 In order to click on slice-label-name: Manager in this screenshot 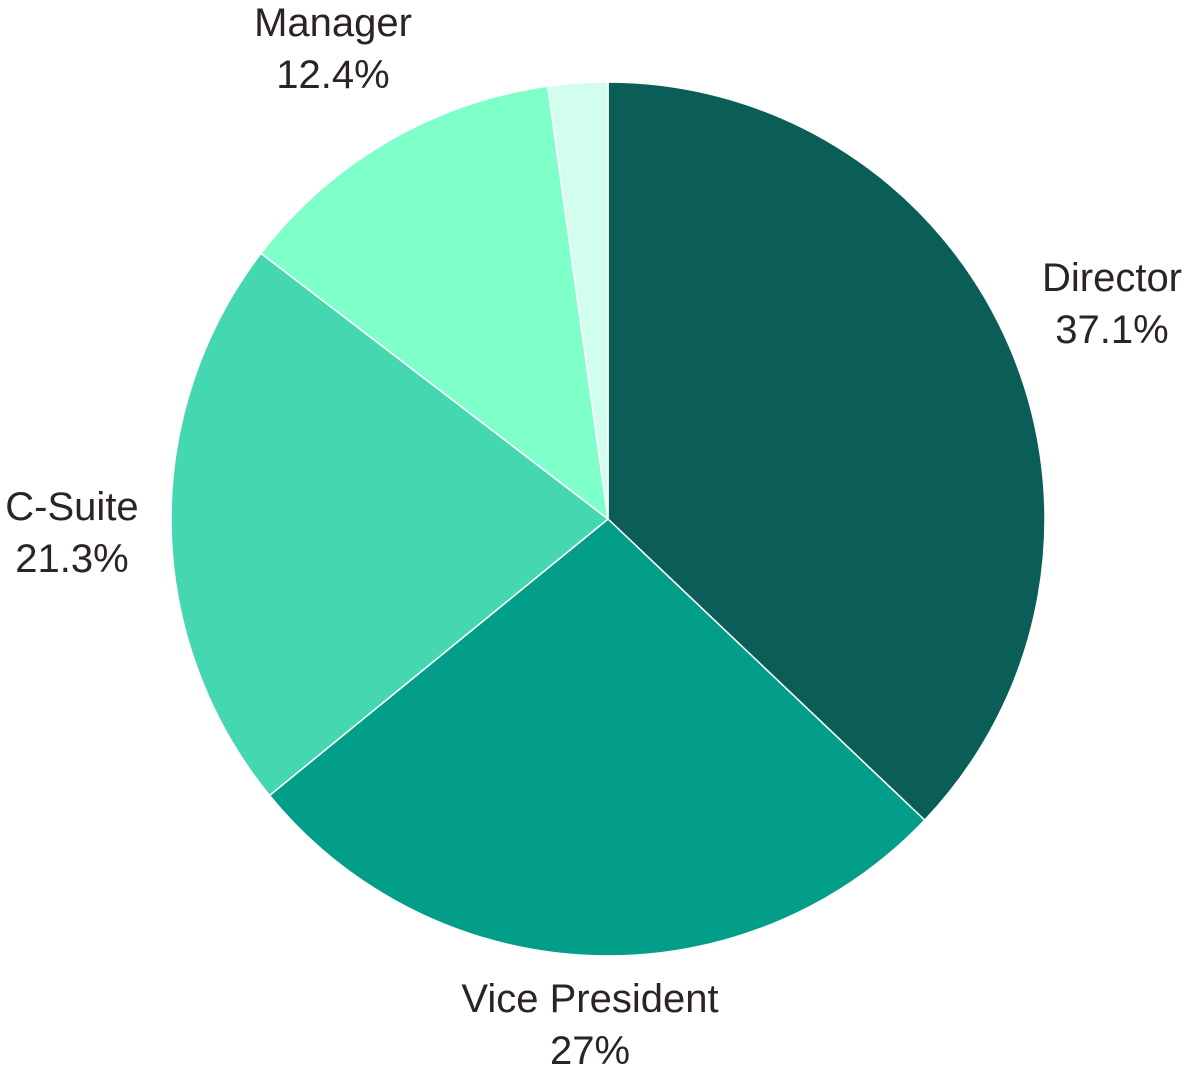, I will do `click(333, 23)`.